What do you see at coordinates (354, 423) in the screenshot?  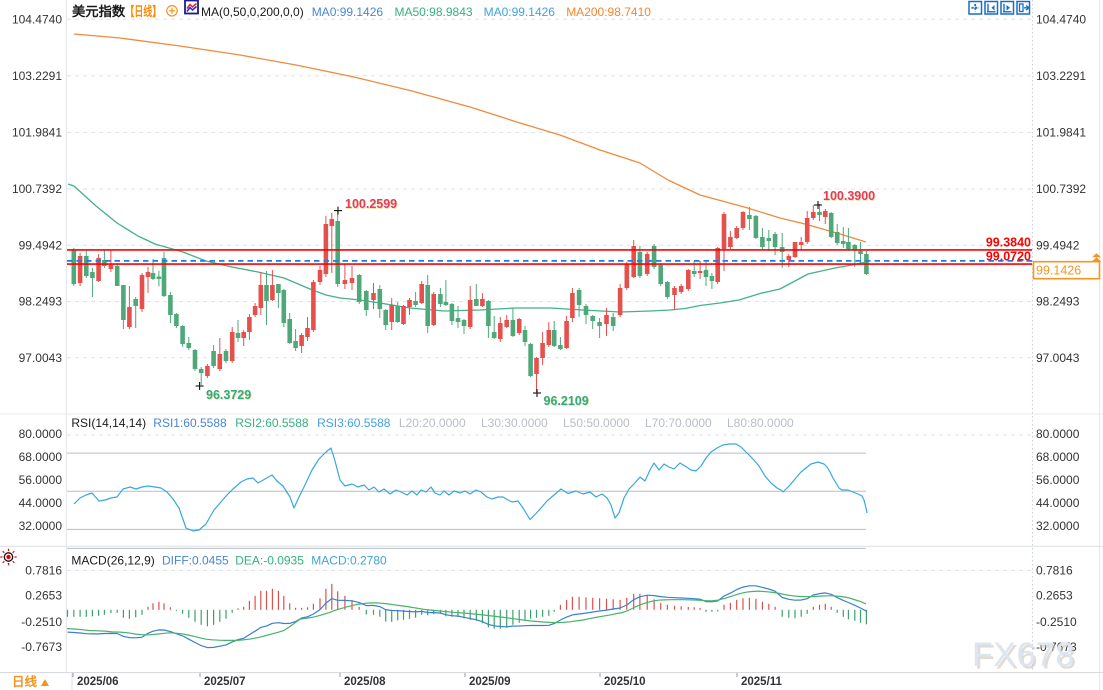 I see `svg-text: RSI3:60.5588` at bounding box center [354, 423].